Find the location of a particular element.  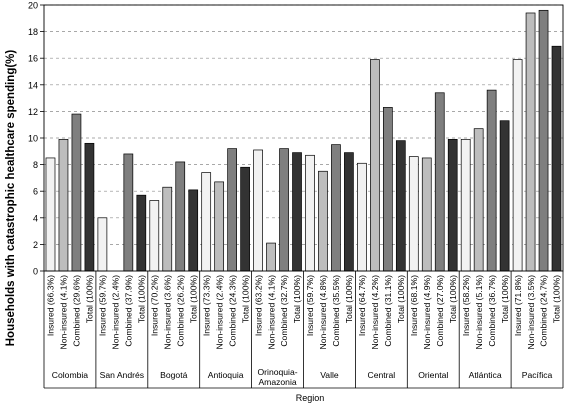

region-label: Amazonia is located at coordinates (277, 382).